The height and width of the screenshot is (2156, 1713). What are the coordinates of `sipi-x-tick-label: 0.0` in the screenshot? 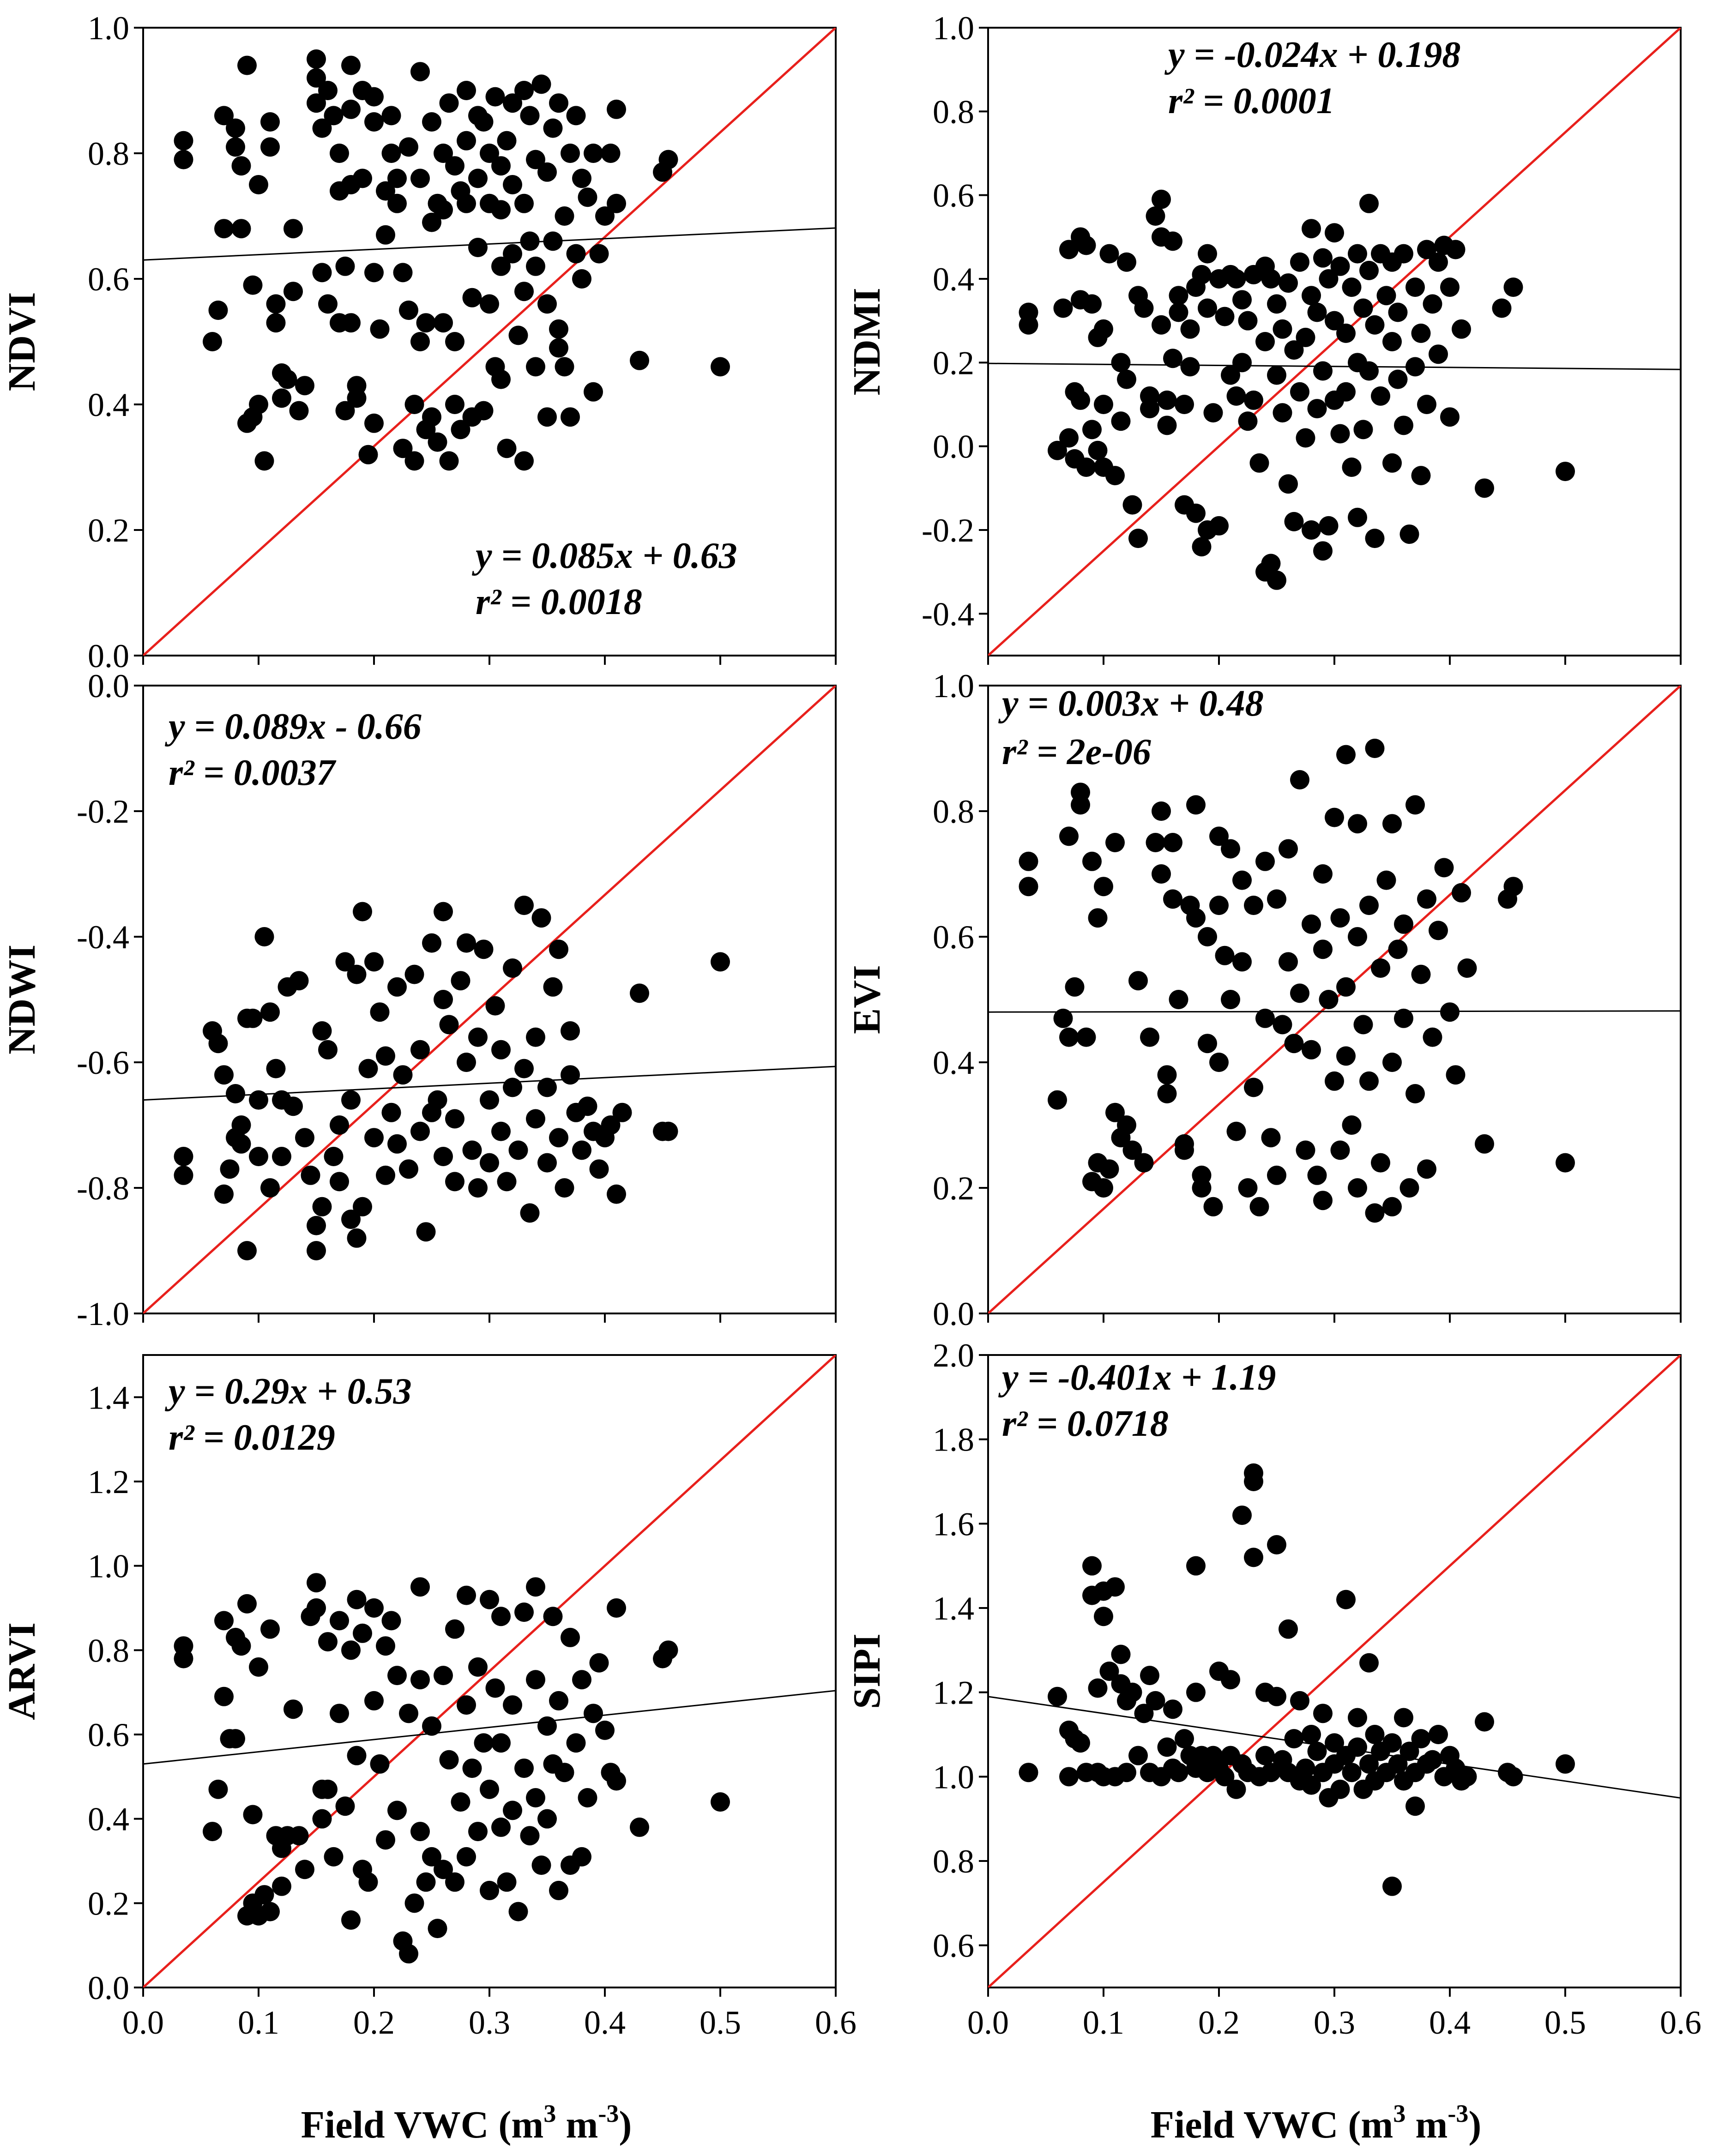 It's located at (988, 2022).